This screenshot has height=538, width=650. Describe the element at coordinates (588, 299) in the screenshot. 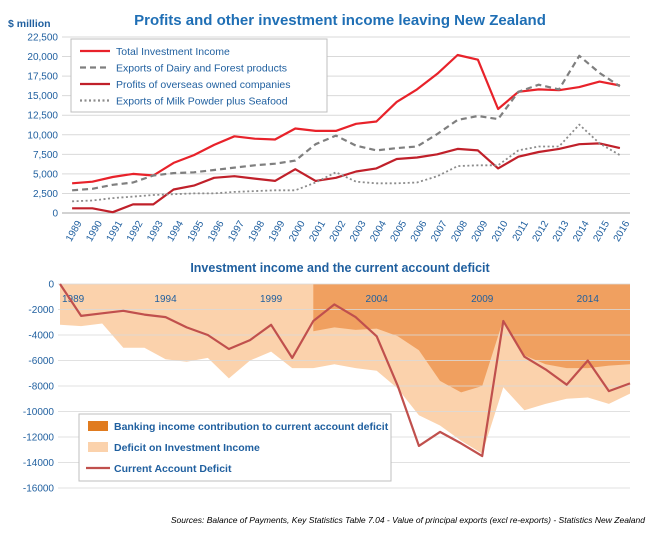

I see `bottom-x-year-label: 2014` at that location.